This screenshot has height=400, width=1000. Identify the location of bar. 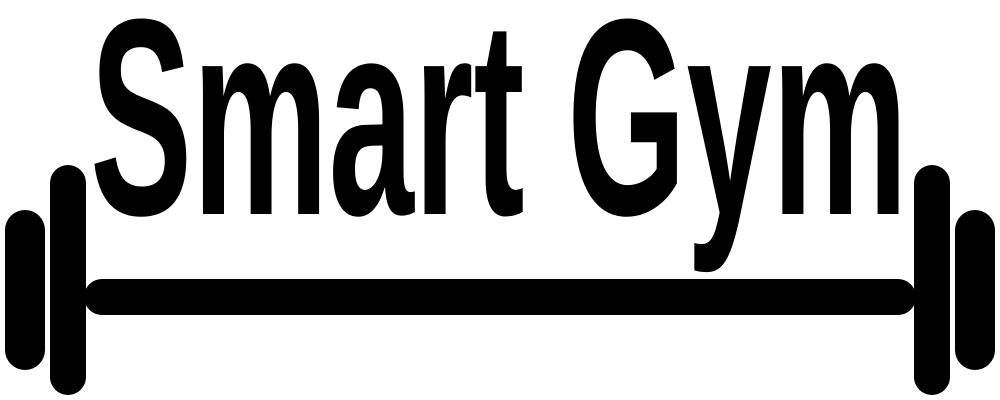
(500, 297).